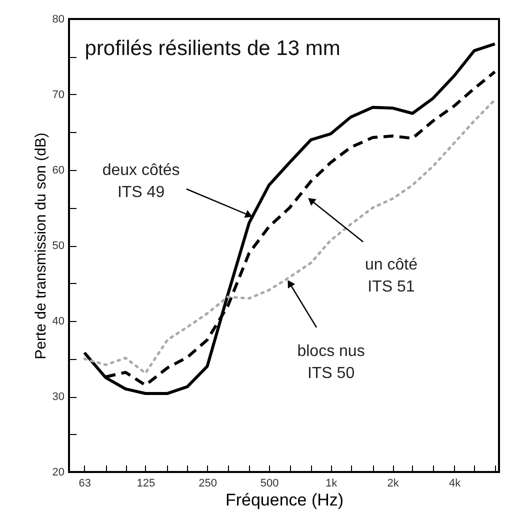 The height and width of the screenshot is (525, 507). I want to click on y-tick-label: 20, so click(58, 472).